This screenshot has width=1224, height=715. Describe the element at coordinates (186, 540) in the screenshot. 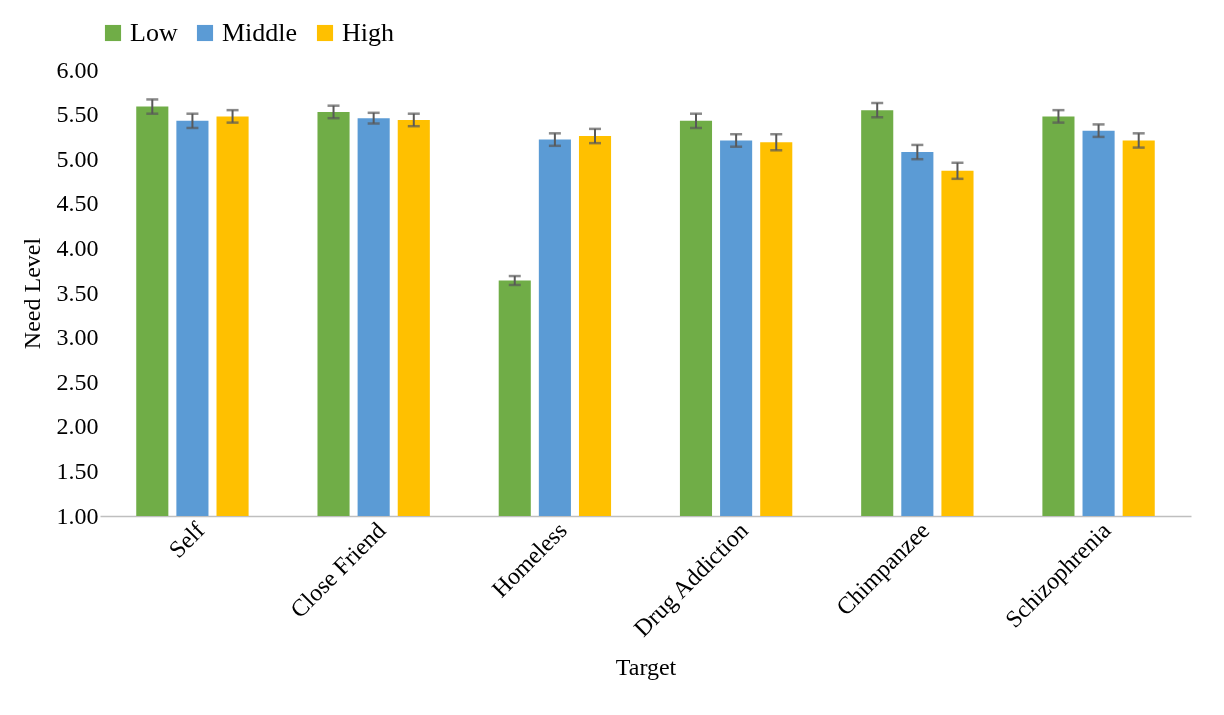

I see `x-tick-label: Self` at that location.